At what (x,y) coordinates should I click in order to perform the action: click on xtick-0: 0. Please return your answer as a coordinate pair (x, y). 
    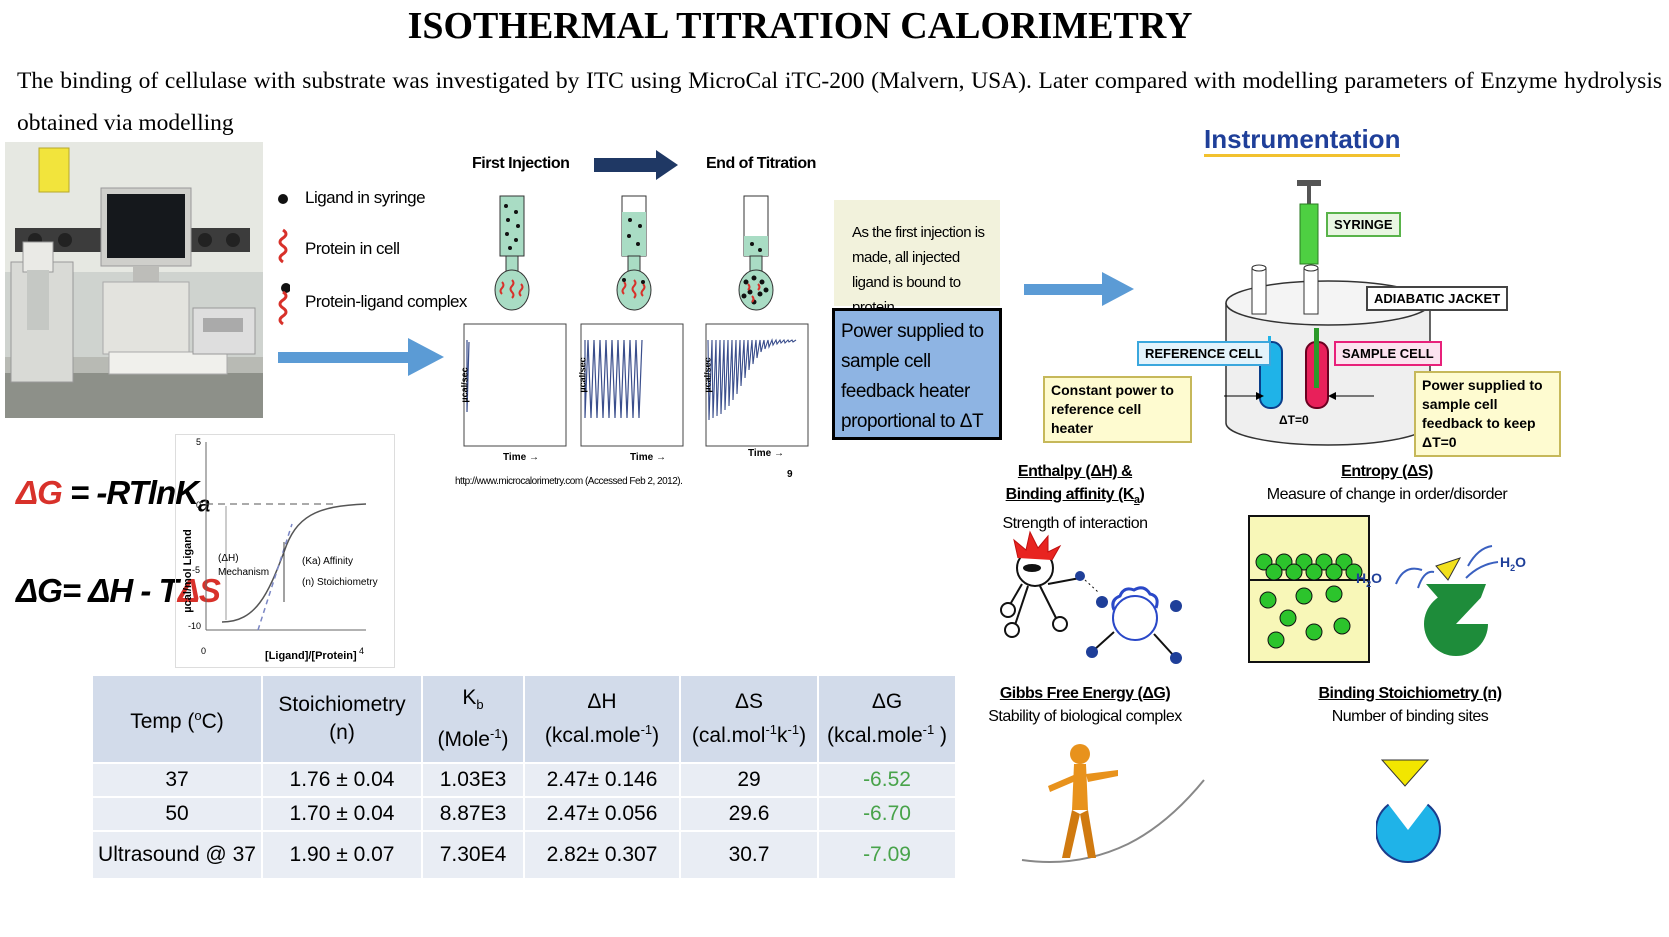
    Looking at the image, I should click on (204, 651).